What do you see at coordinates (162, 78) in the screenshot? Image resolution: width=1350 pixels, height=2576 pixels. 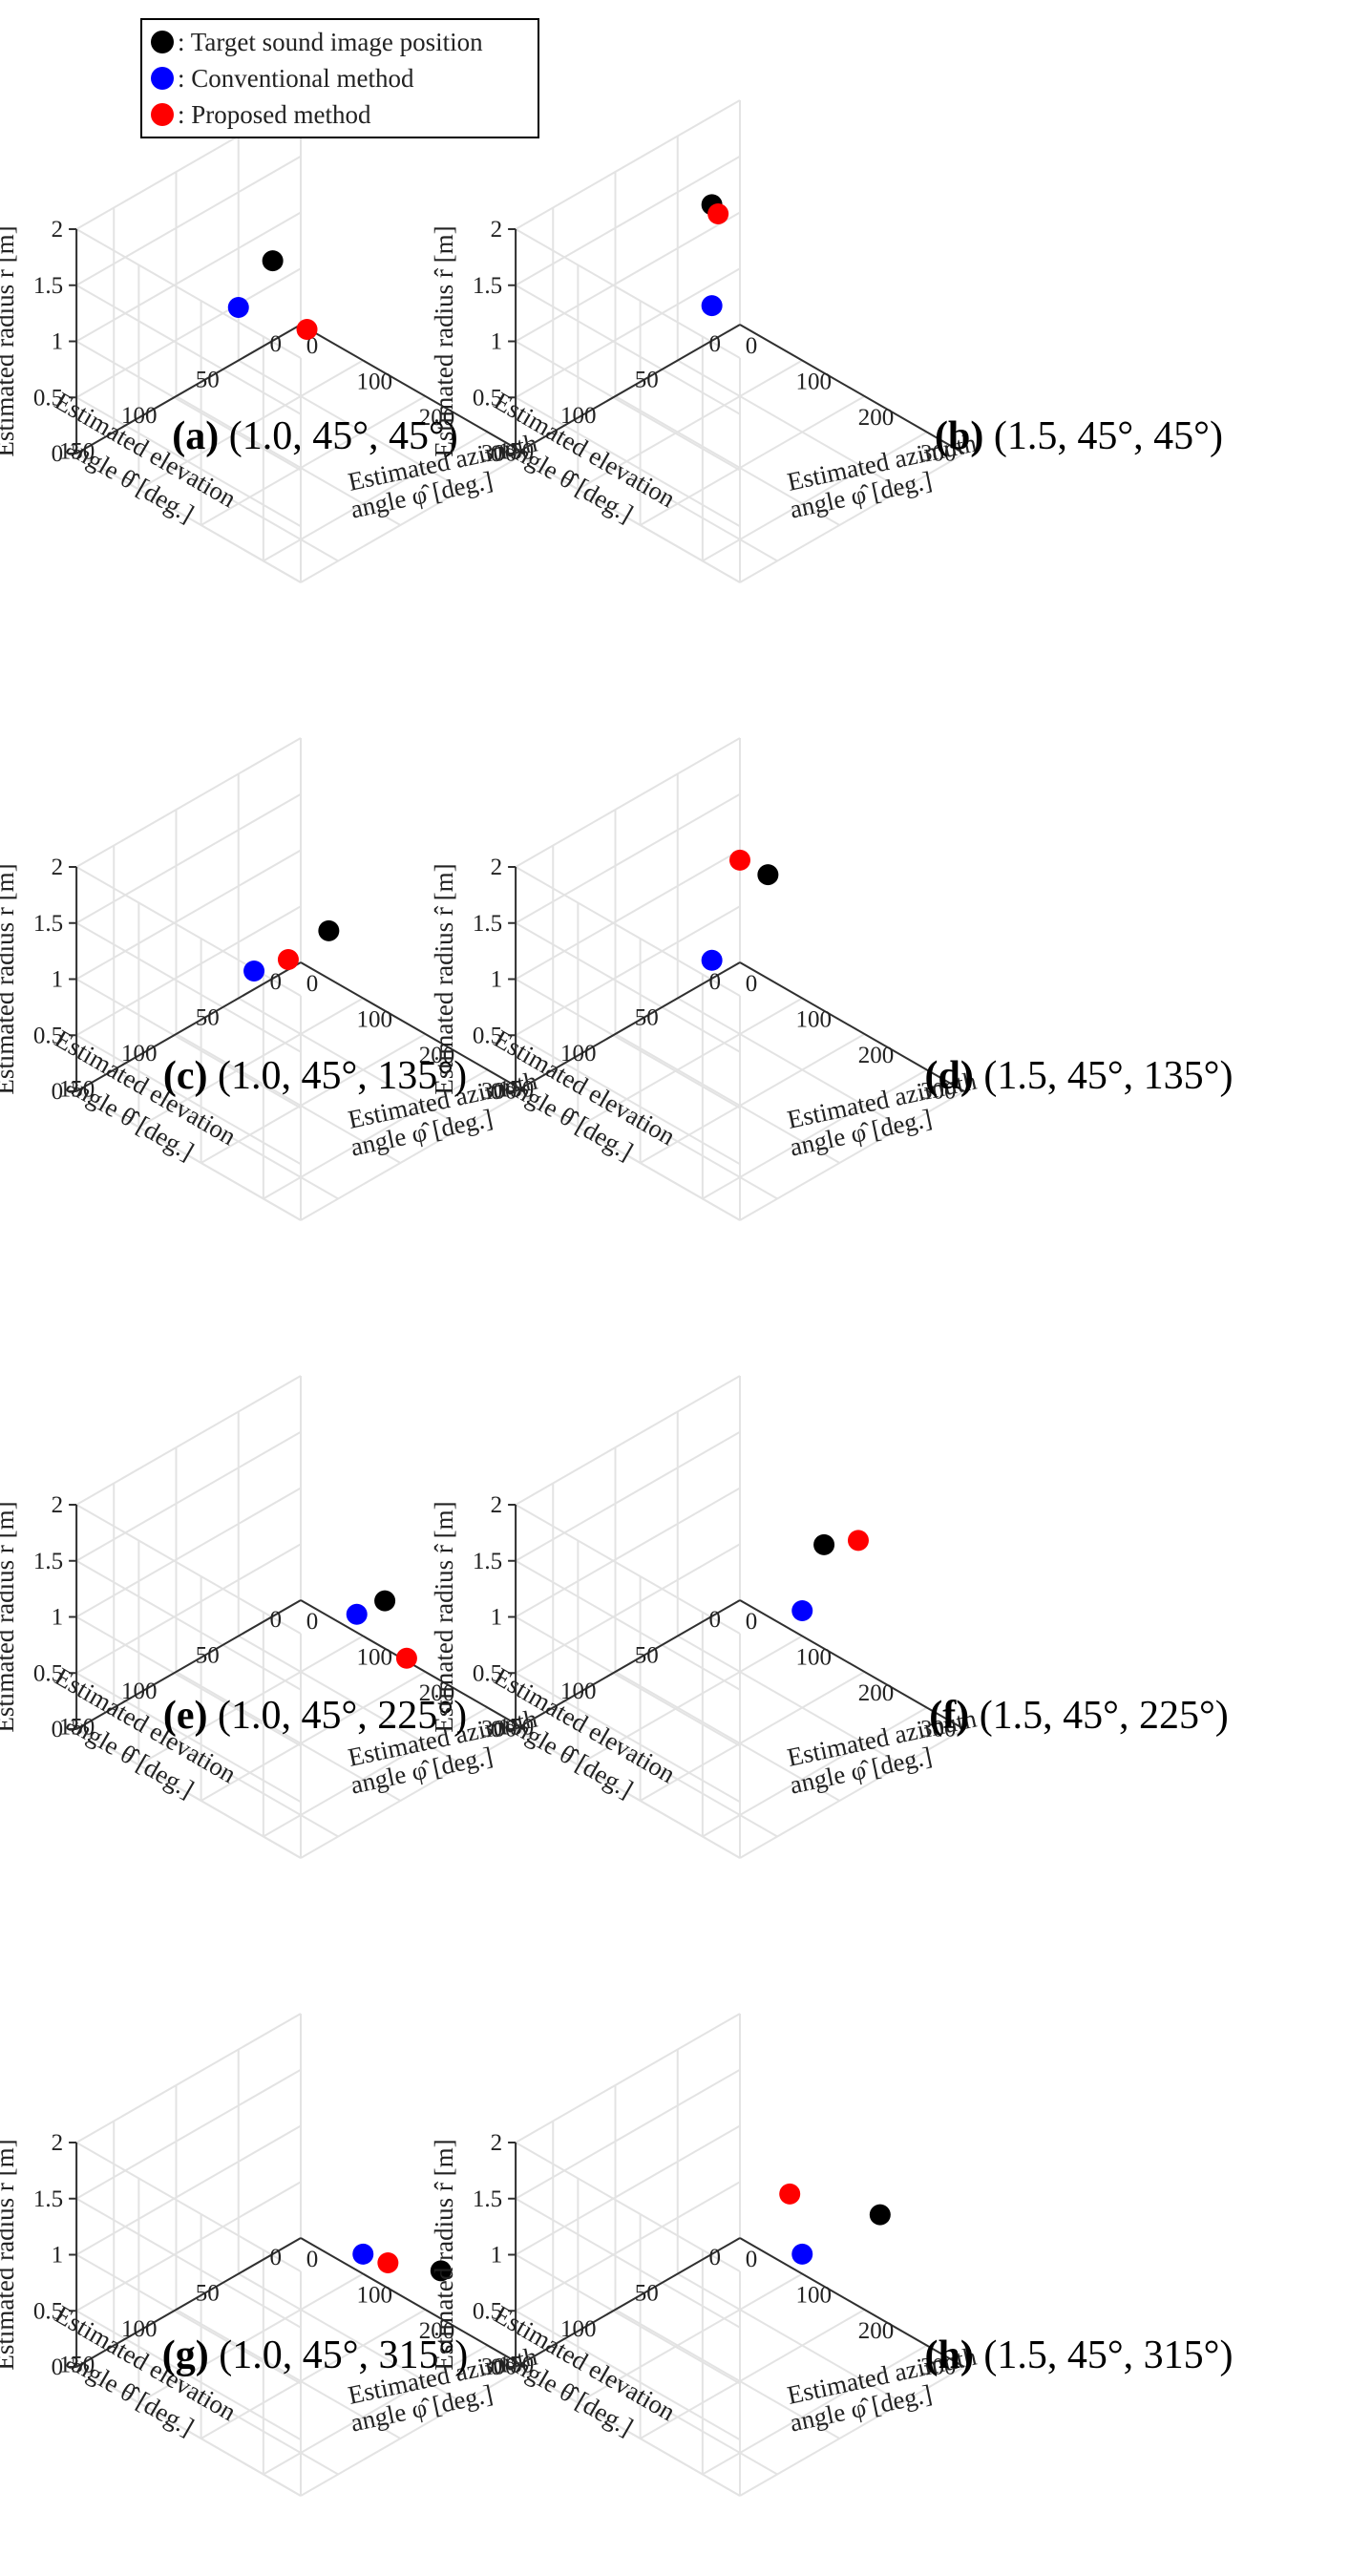 I see `legend-marker-conventional` at bounding box center [162, 78].